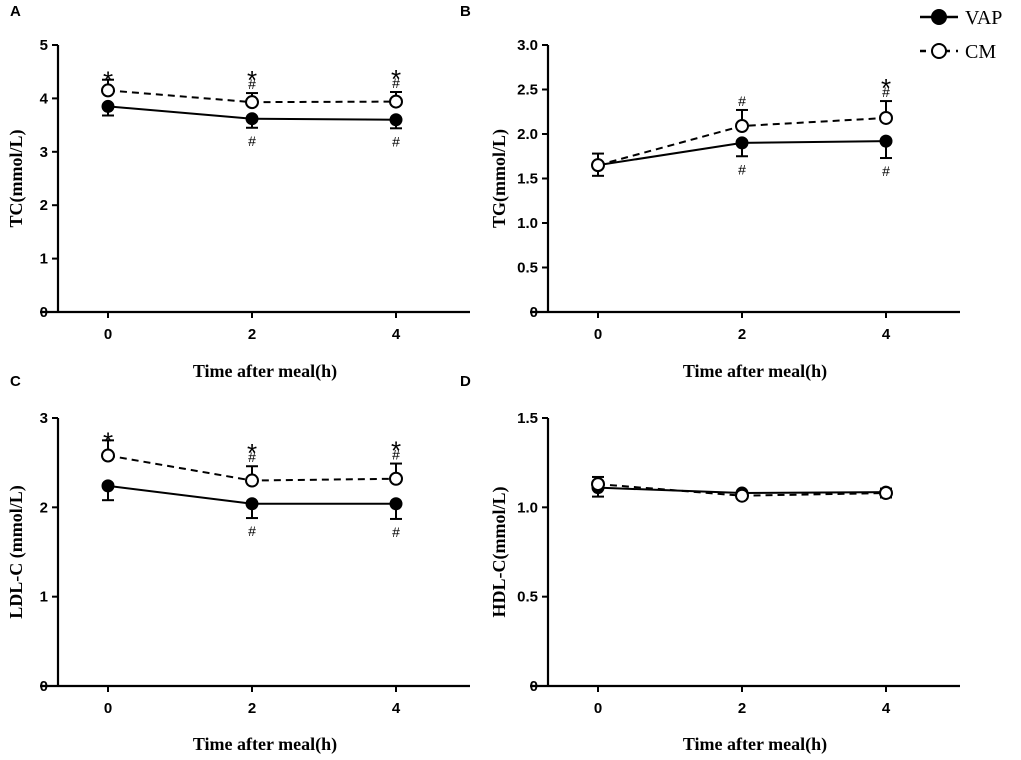 The image size is (1021, 760). What do you see at coordinates (499, 552) in the screenshot?
I see `y-axis-title: HDL-C(mmol/L)` at bounding box center [499, 552].